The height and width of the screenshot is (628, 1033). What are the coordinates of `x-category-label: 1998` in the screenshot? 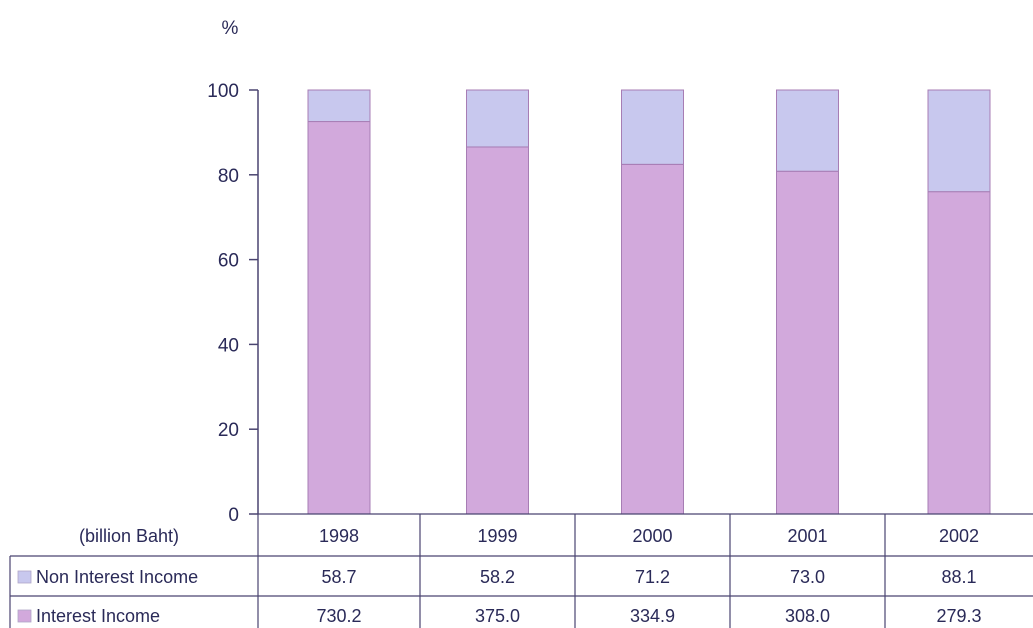 It's located at (339, 536).